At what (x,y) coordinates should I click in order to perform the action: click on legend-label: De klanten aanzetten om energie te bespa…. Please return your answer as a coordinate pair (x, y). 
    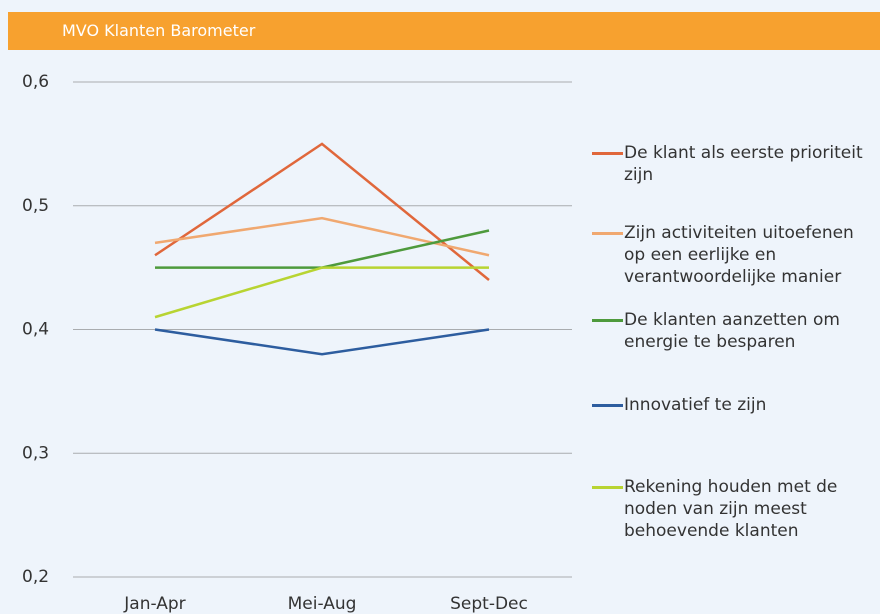
    Looking at the image, I should click on (732, 331).